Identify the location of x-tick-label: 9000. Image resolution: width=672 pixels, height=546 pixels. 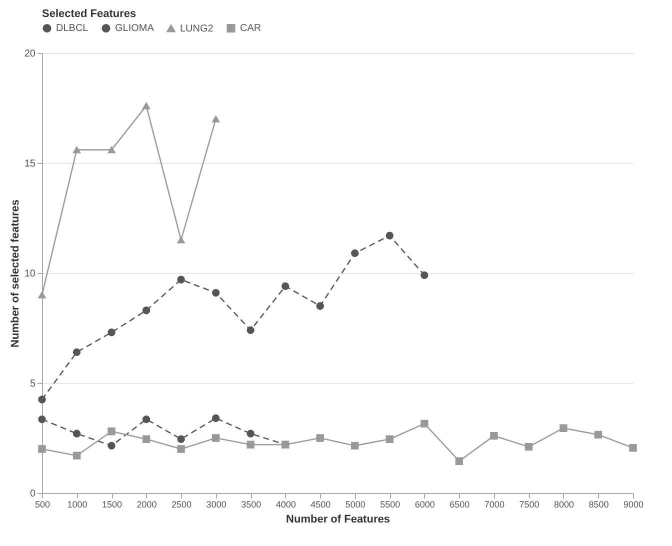
(633, 505).